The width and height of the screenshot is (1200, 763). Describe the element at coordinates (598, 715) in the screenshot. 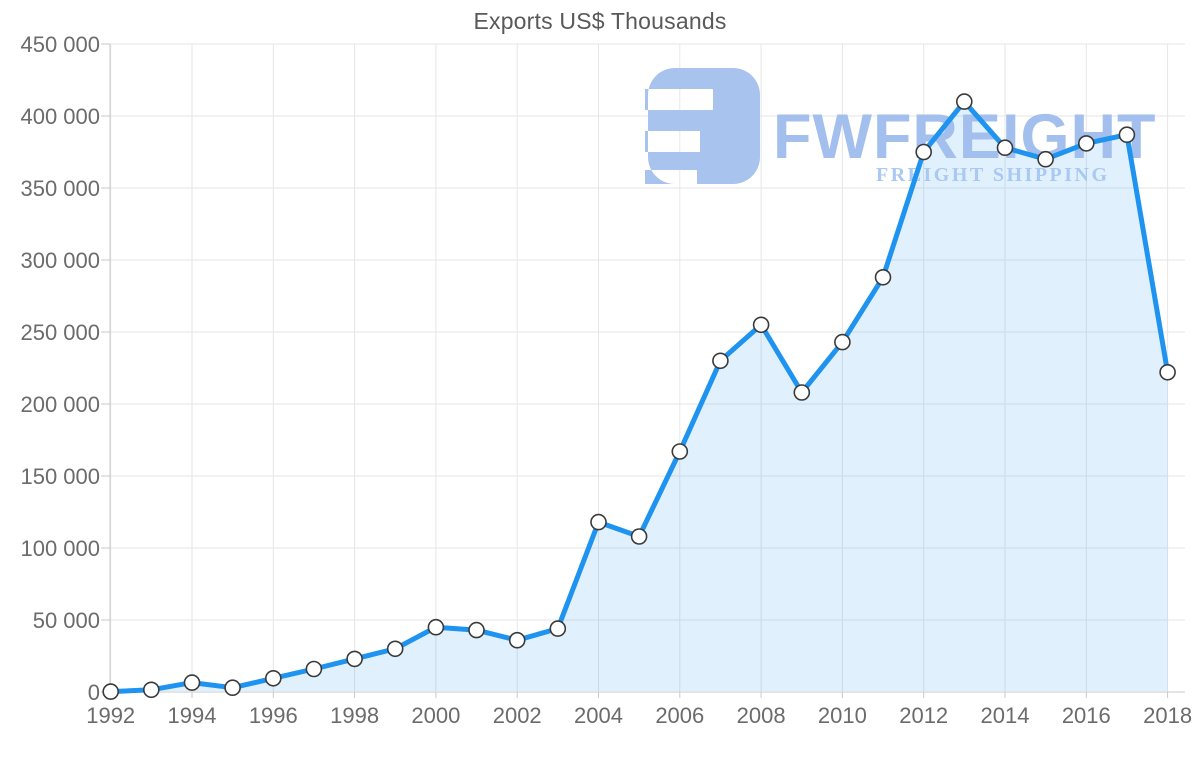

I see `x-tick-label: 2004` at that location.